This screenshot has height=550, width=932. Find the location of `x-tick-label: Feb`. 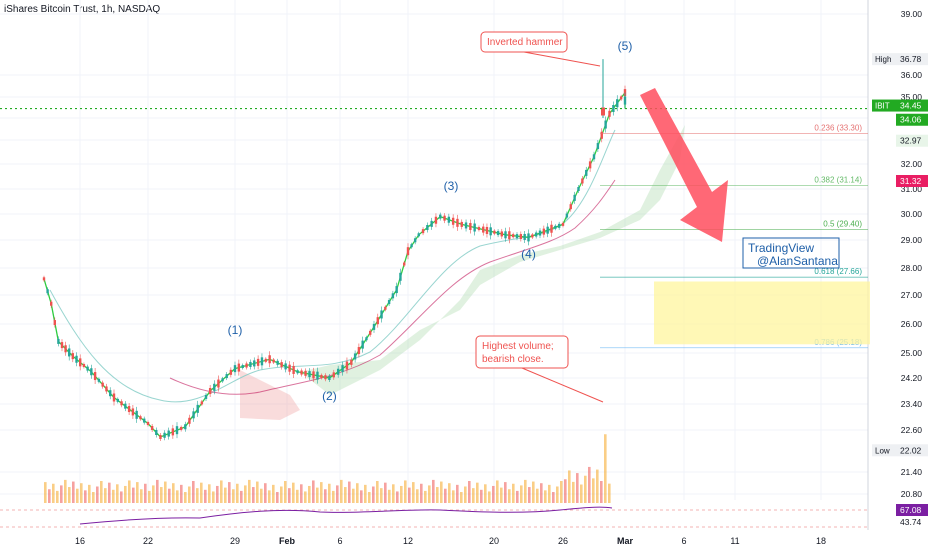

x-tick-label: Feb is located at coordinates (287, 541).